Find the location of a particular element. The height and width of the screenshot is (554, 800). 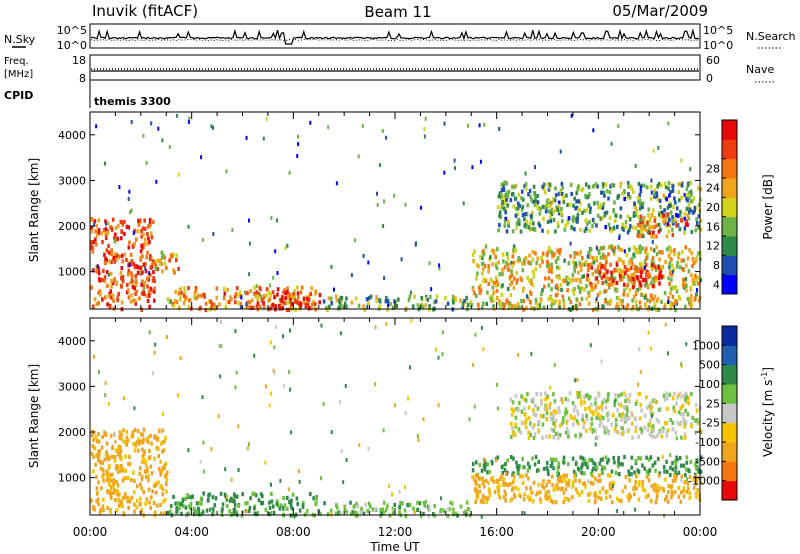

power-ylabel: Slant Range [km] is located at coordinates (34, 210).